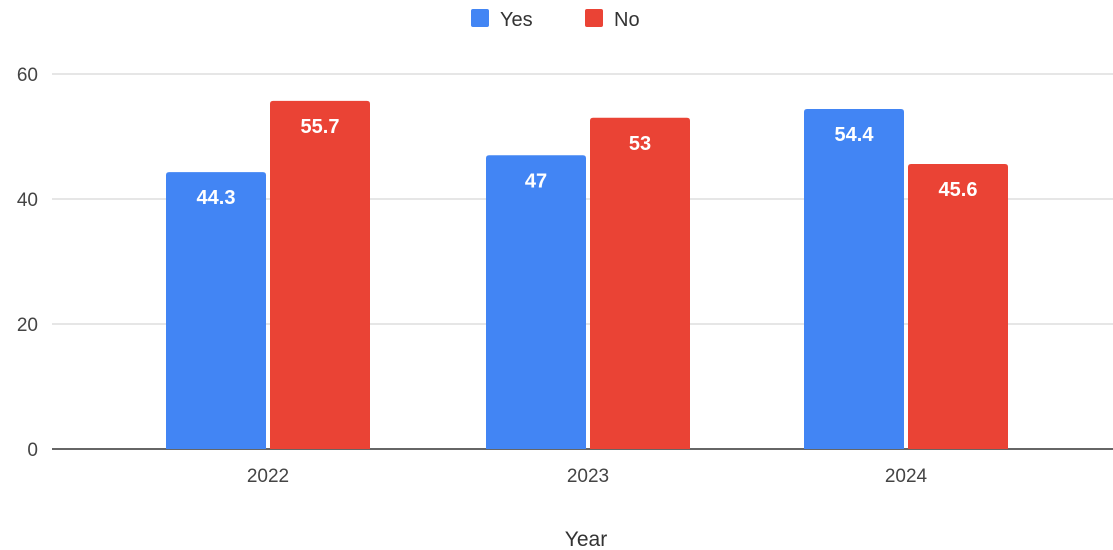 The width and height of the screenshot is (1113, 550). What do you see at coordinates (587, 162) in the screenshot?
I see `data-labels: 44.3 55.7 47 53 54.4 45.6` at bounding box center [587, 162].